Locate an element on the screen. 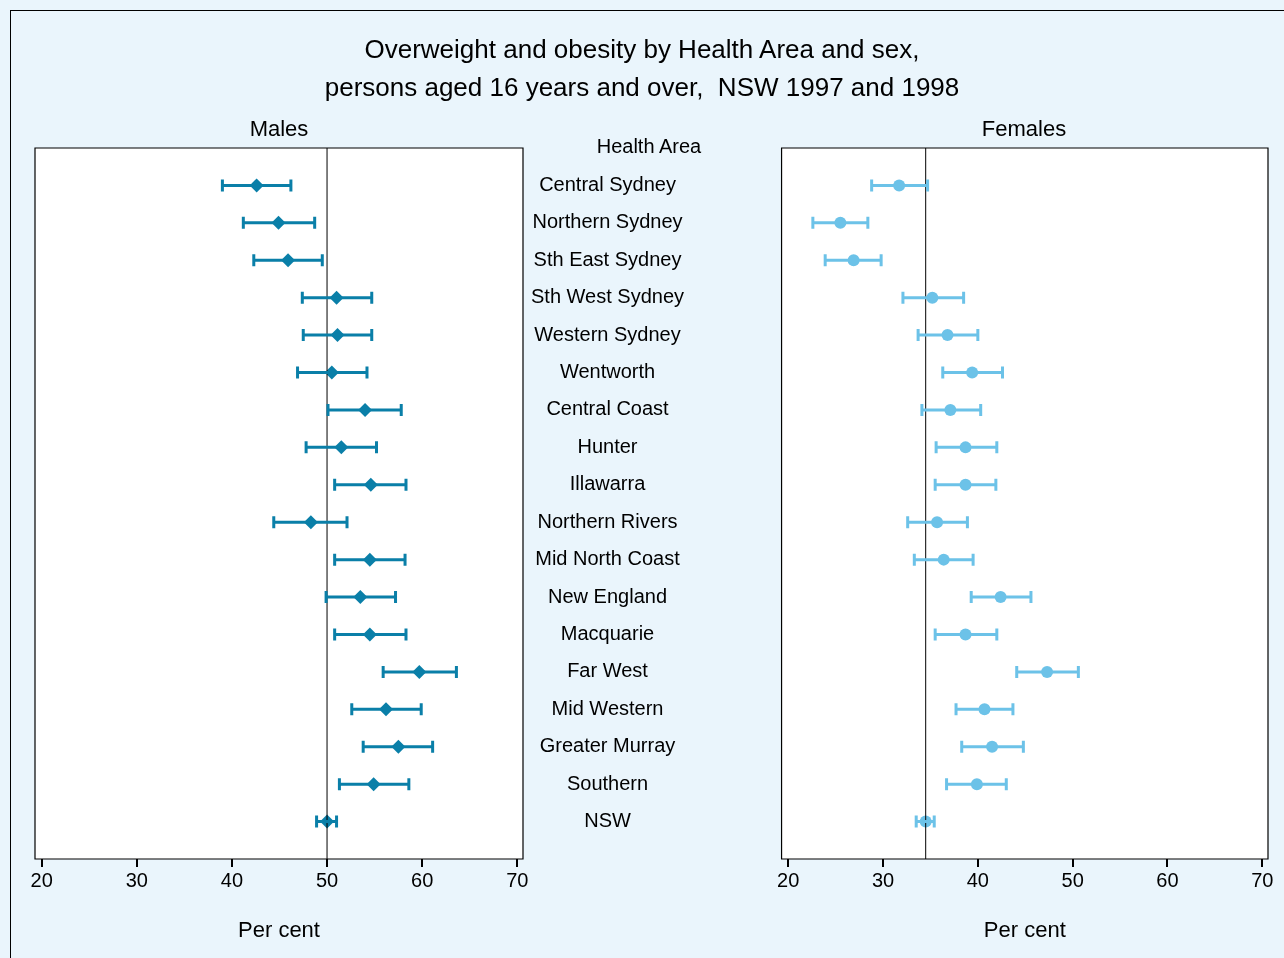 Image resolution: width=1284 pixels, height=958 pixels. y-tick-label: Wentworth is located at coordinates (607, 371).